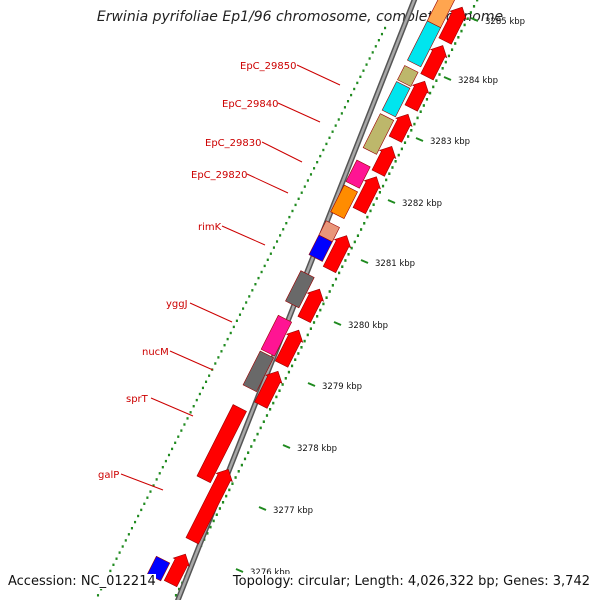 The height and width of the screenshot is (600, 600). Describe the element at coordinates (233, 143) in the screenshot. I see `gene-label-EpC_29830: EpC_29830` at that location.